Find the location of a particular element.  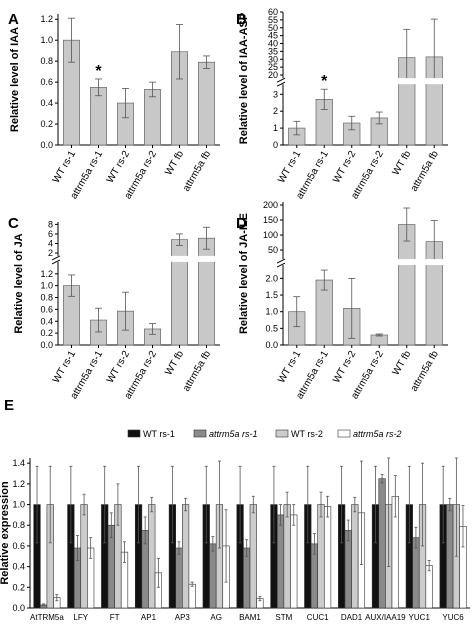

x-tick-label-7: STM is located at coordinates (283, 617).